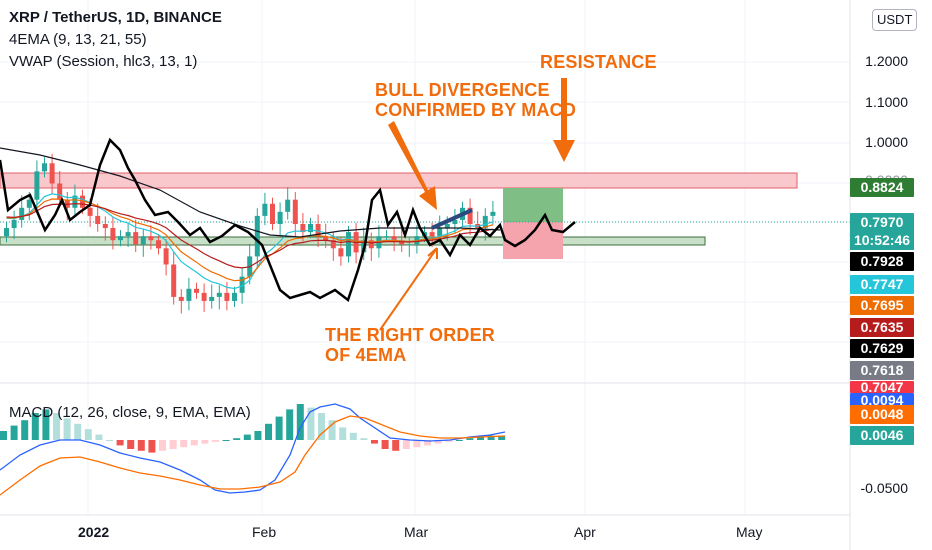 This screenshot has height=550, width=932. I want to click on time-axis-label: Mar, so click(416, 532).